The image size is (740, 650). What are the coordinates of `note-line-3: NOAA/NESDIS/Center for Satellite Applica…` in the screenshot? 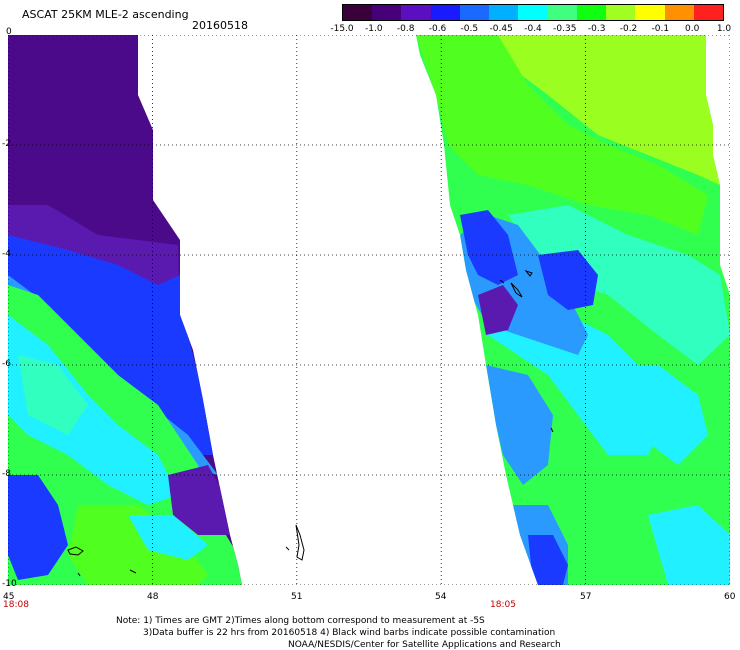 It's located at (424, 645).